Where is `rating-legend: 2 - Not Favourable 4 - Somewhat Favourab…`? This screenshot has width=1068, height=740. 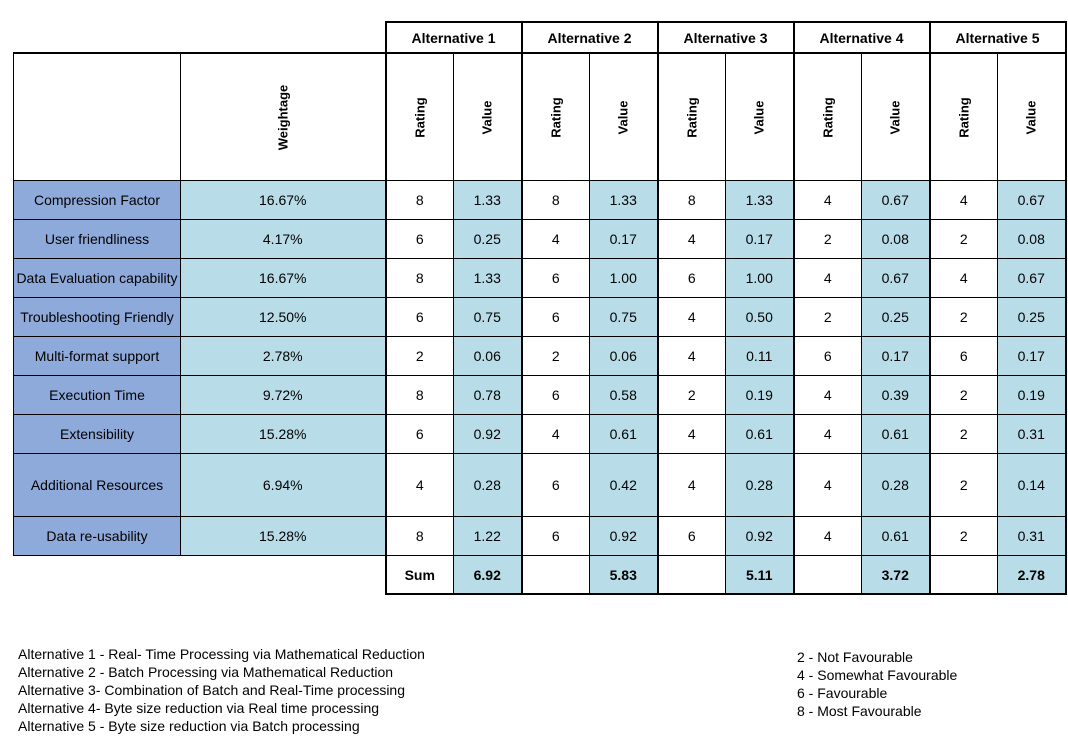
rating-legend: 2 - Not Favourable 4 - Somewhat Favourab… is located at coordinates (877, 684).